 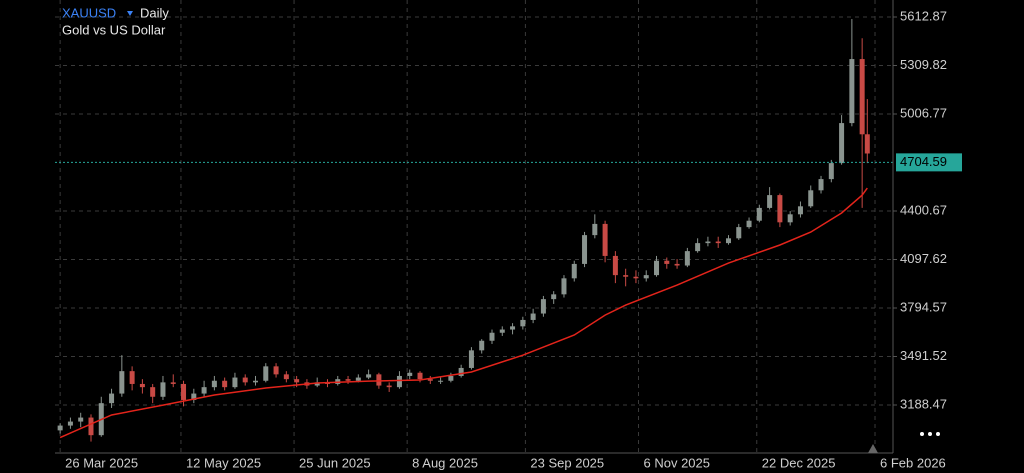 I want to click on y-tick-label: 5006.77, so click(x=923, y=112).